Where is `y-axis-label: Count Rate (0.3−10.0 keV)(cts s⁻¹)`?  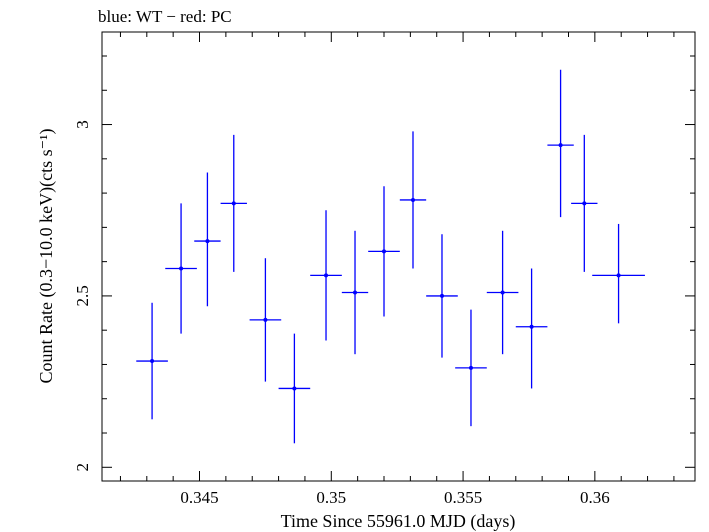 y-axis-label: Count Rate (0.3−10.0 keV)(cts s⁻¹) is located at coordinates (46, 255).